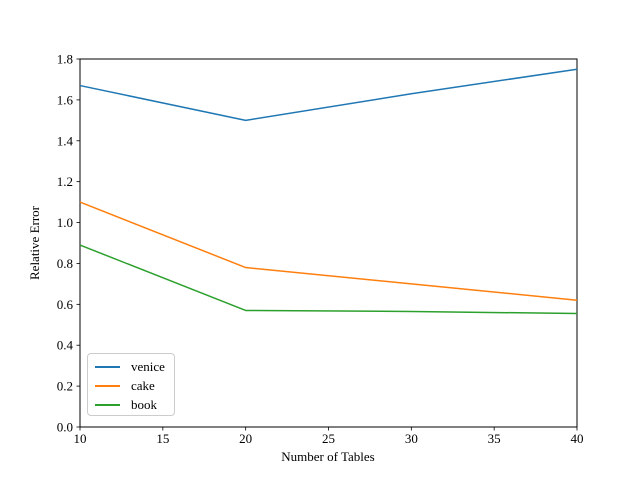 This screenshot has width=640, height=480. What do you see at coordinates (327, 456) in the screenshot?
I see `x-axis-label: Number of Tables` at bounding box center [327, 456].